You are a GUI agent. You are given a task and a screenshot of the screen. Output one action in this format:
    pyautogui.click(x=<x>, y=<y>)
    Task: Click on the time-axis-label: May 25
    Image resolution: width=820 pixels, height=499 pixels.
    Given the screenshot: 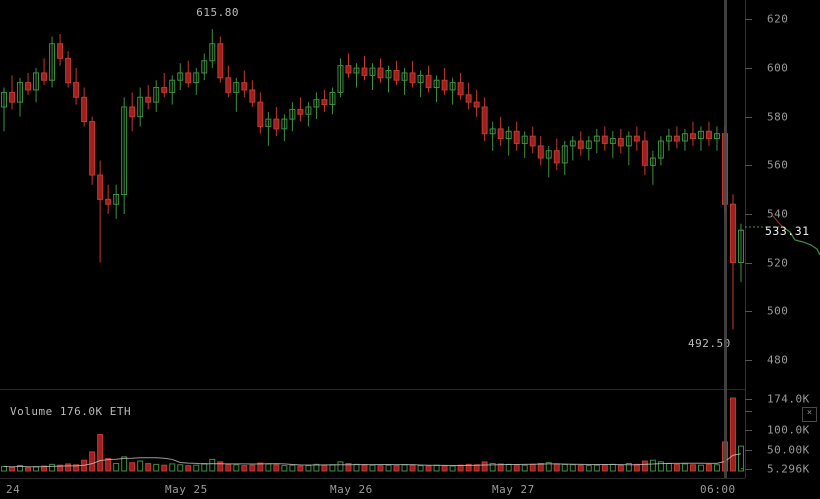 What is the action you would take?
    pyautogui.click(x=186, y=489)
    